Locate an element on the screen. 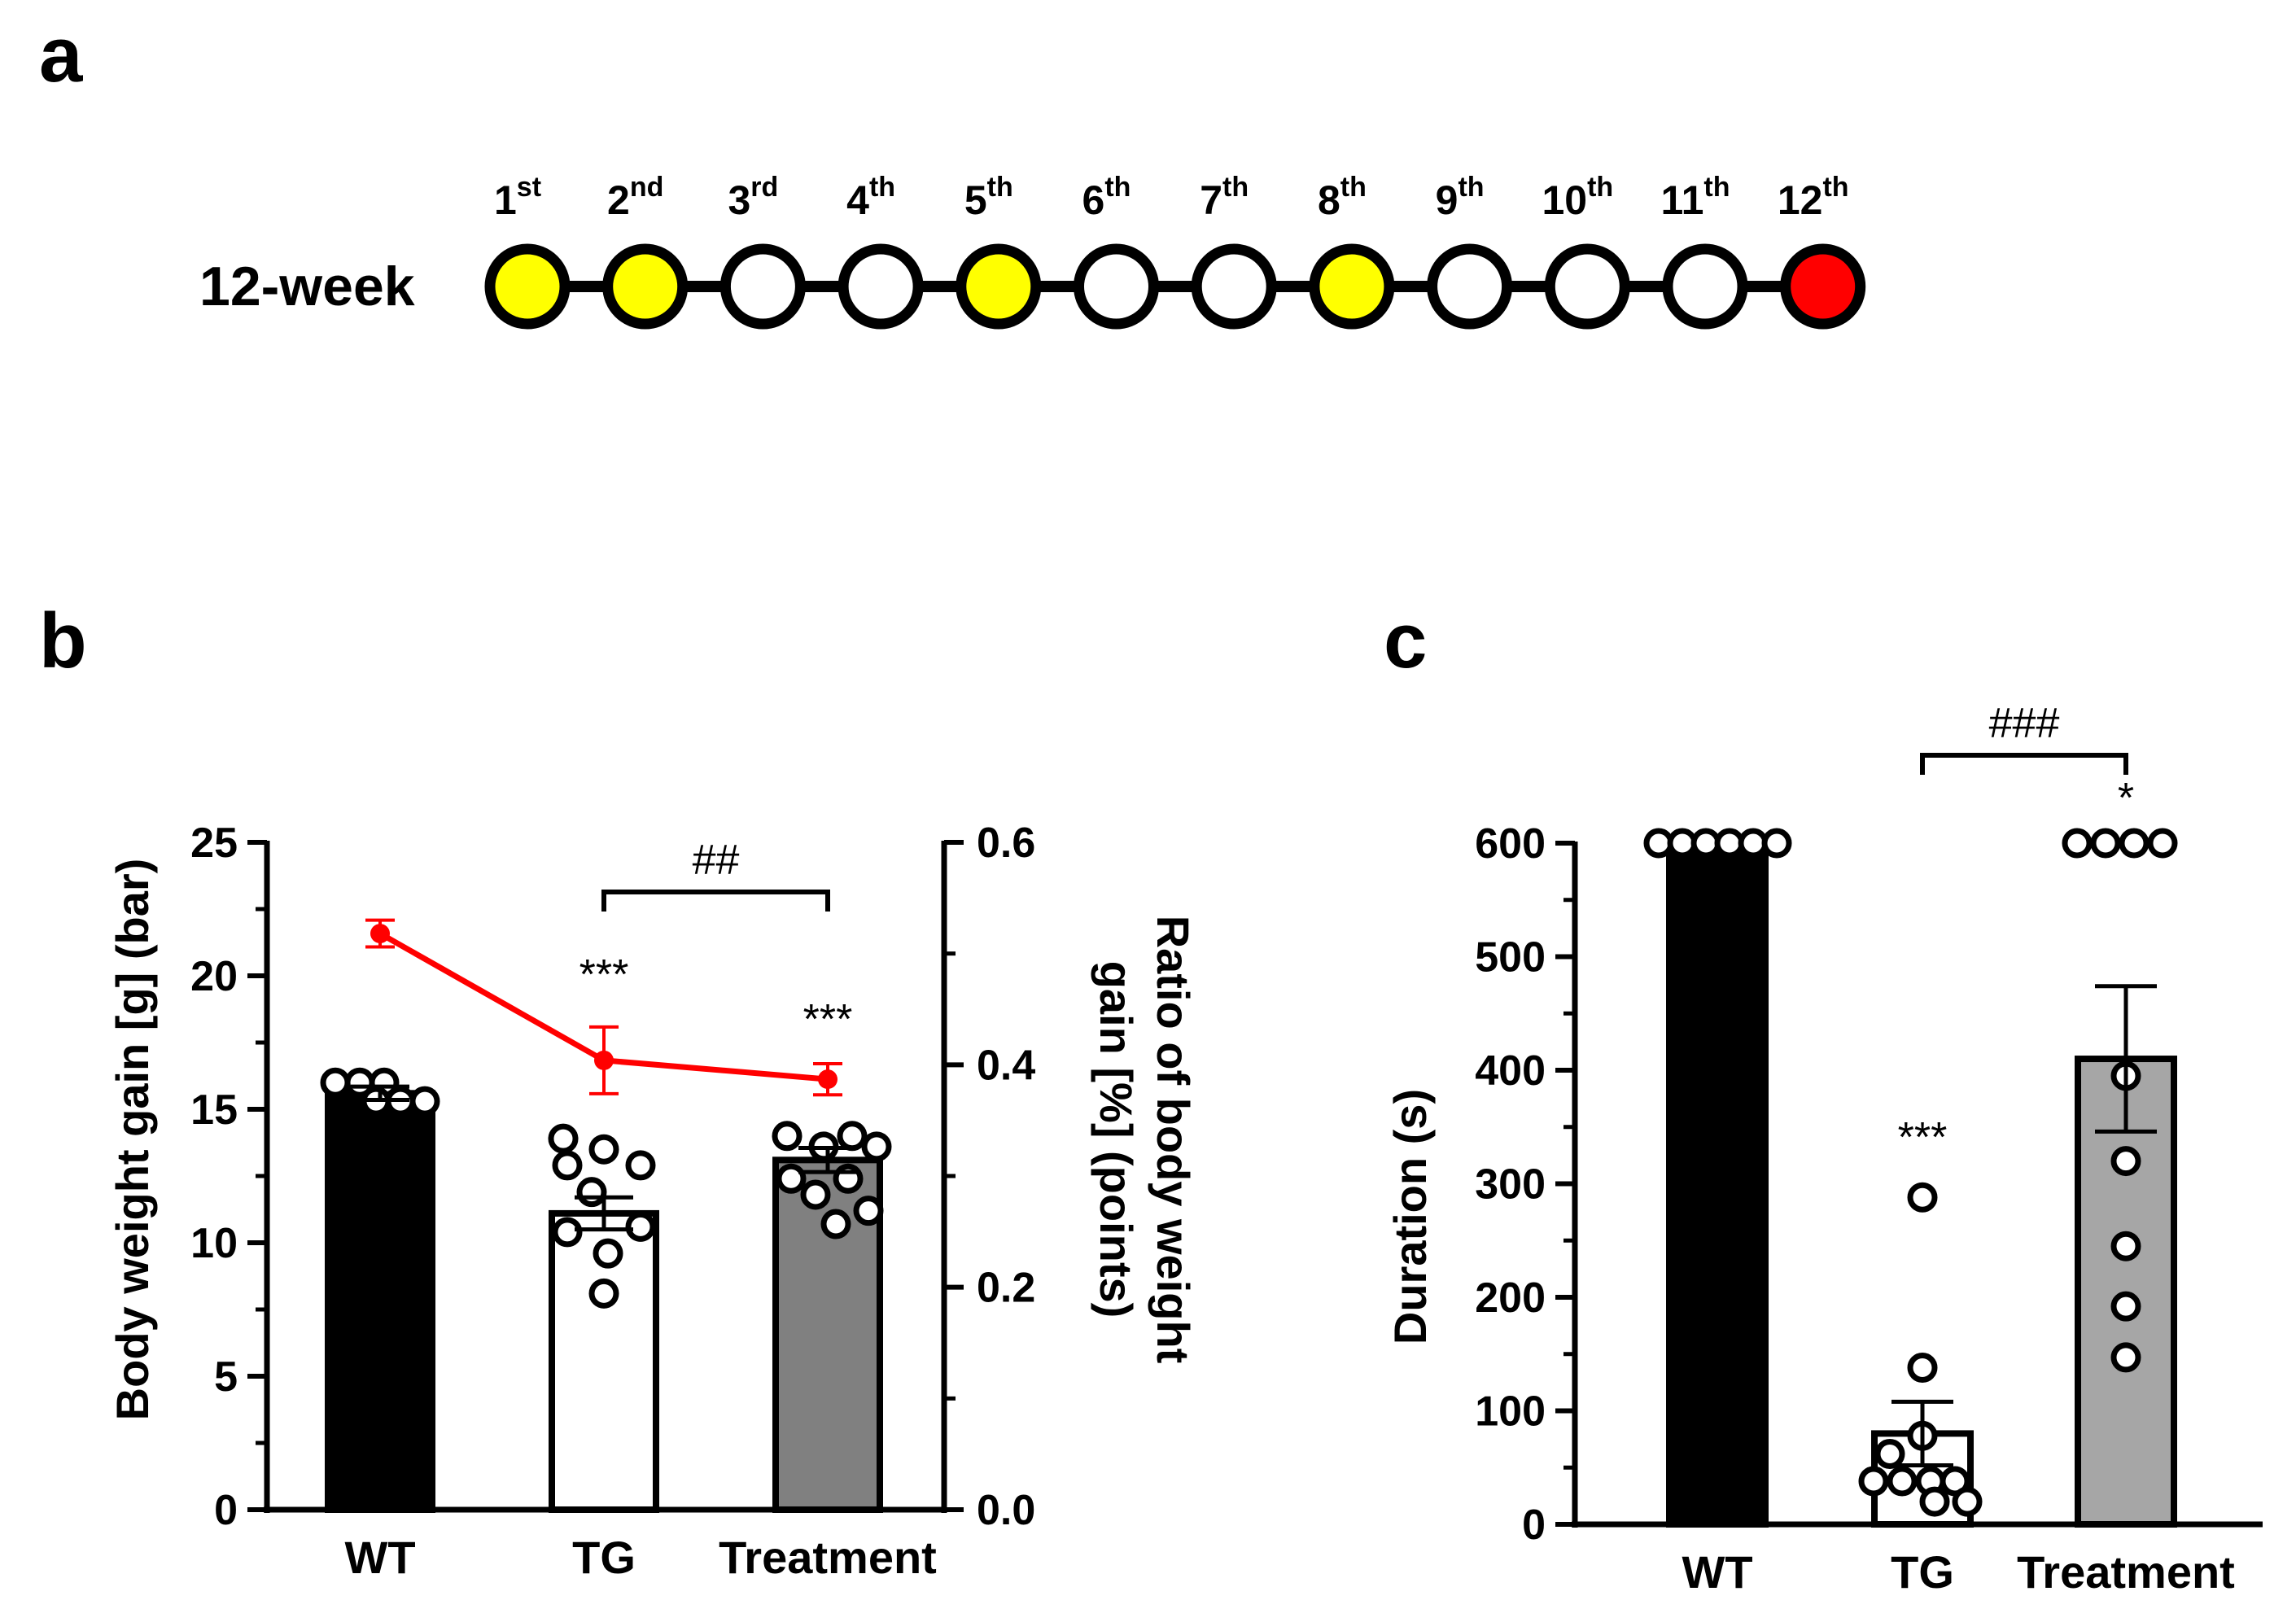  b-ytick-label-10: 10 is located at coordinates (214, 1243).